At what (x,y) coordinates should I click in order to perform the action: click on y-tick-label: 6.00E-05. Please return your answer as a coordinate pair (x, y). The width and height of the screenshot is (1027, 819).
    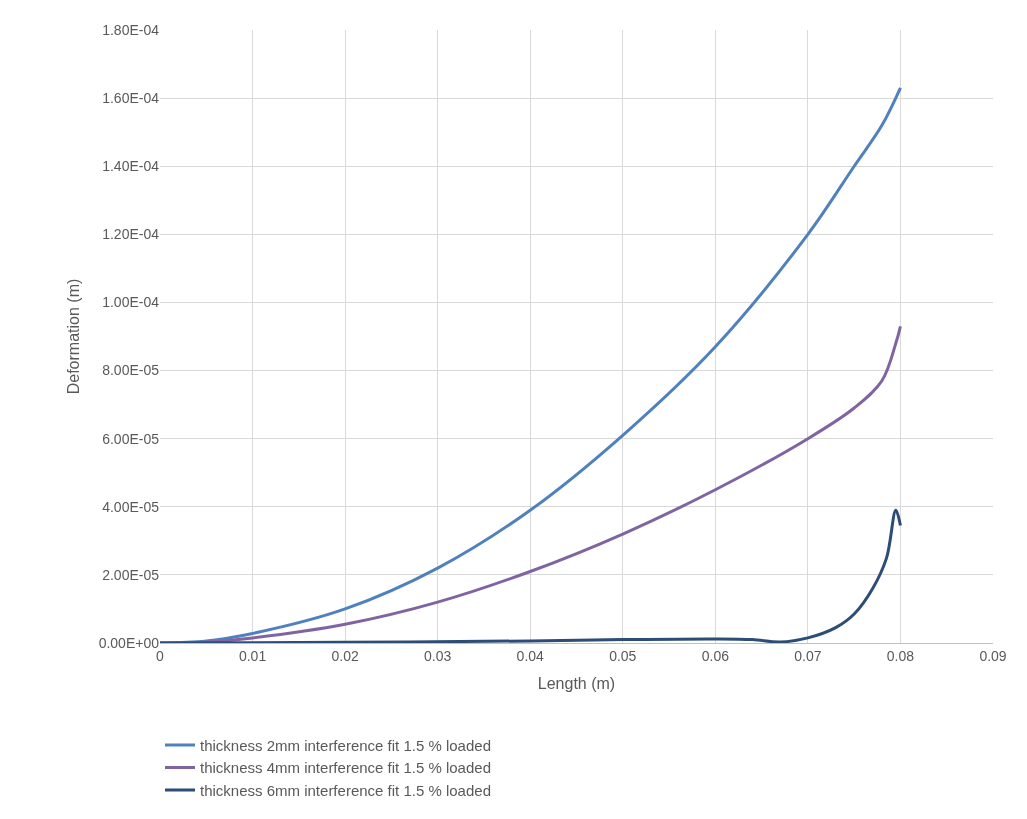
    Looking at the image, I should click on (131, 438).